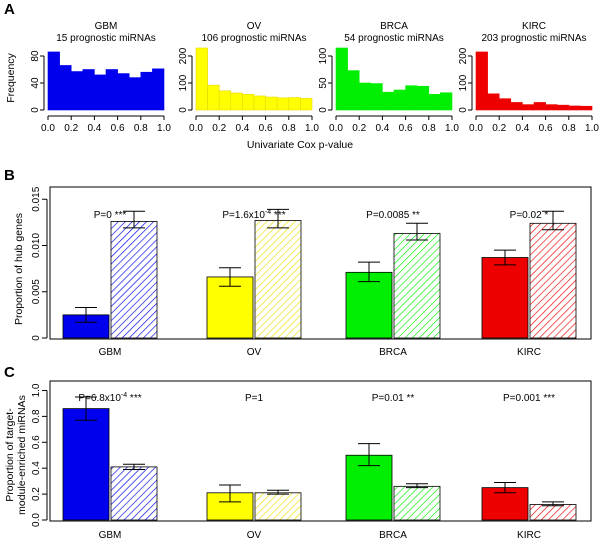 This screenshot has height=545, width=600. What do you see at coordinates (463, 55) in the screenshot?
I see `histogram-y-tick-label: 200` at bounding box center [463, 55].